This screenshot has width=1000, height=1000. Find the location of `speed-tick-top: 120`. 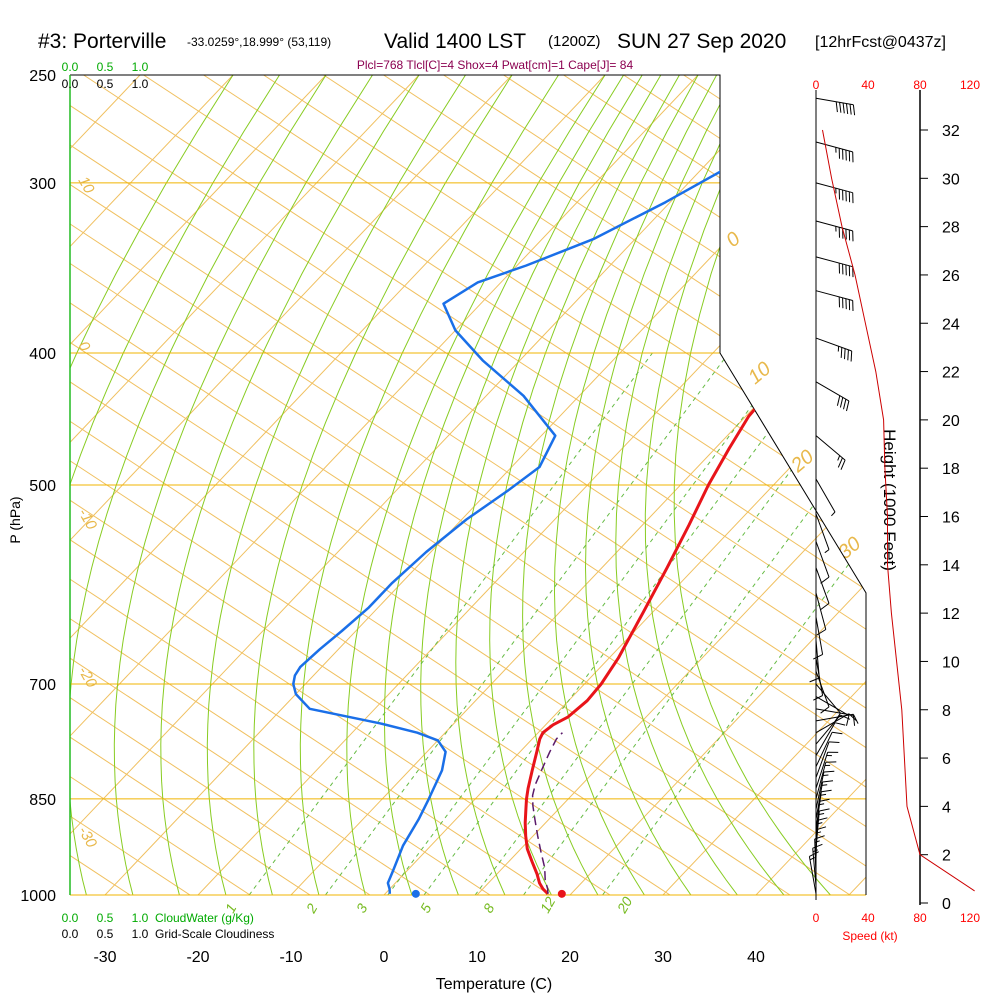

speed-tick-top: 120 is located at coordinates (970, 85).